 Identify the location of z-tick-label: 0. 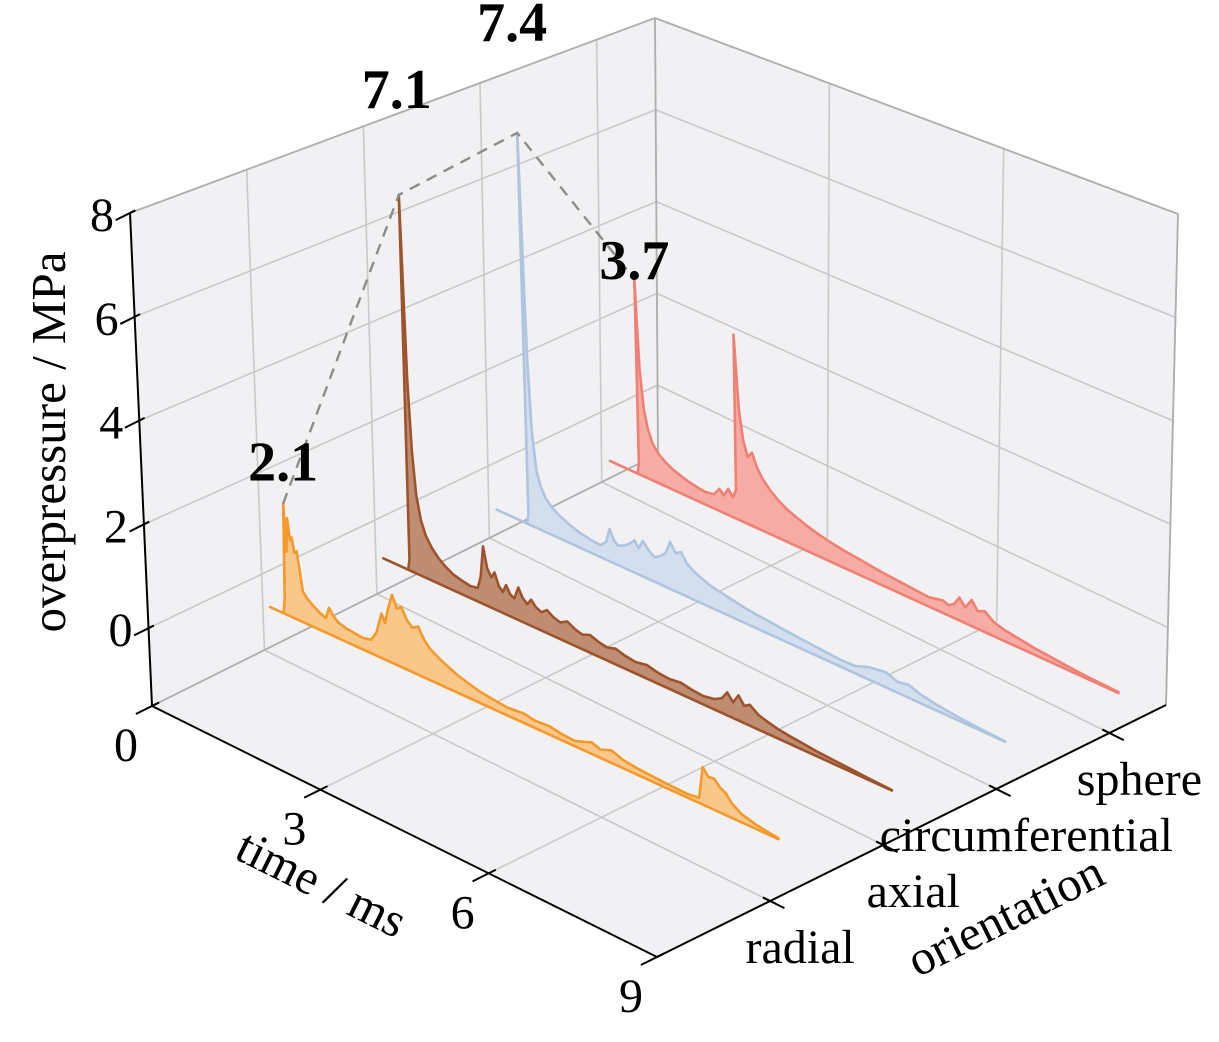
(121, 630).